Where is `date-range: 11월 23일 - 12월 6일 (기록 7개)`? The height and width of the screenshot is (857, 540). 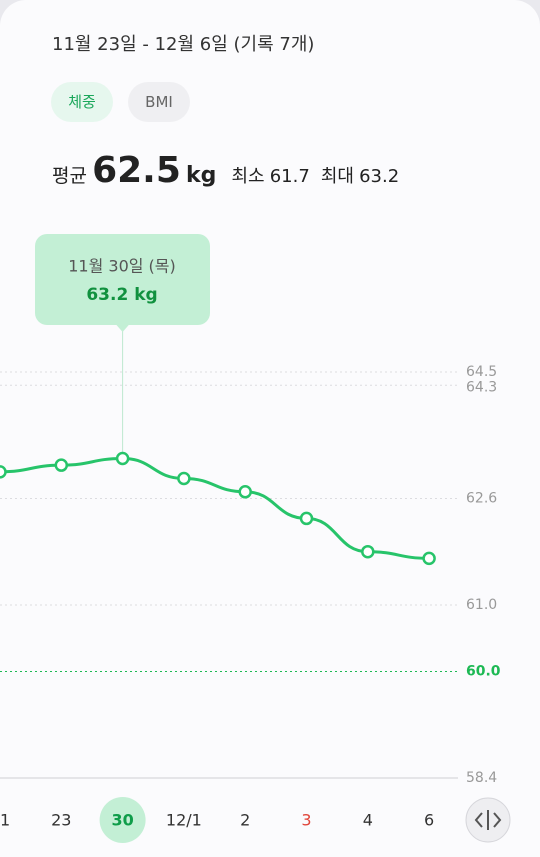 date-range: 11월 23일 - 12월 6일 (기록 7개) is located at coordinates (183, 44).